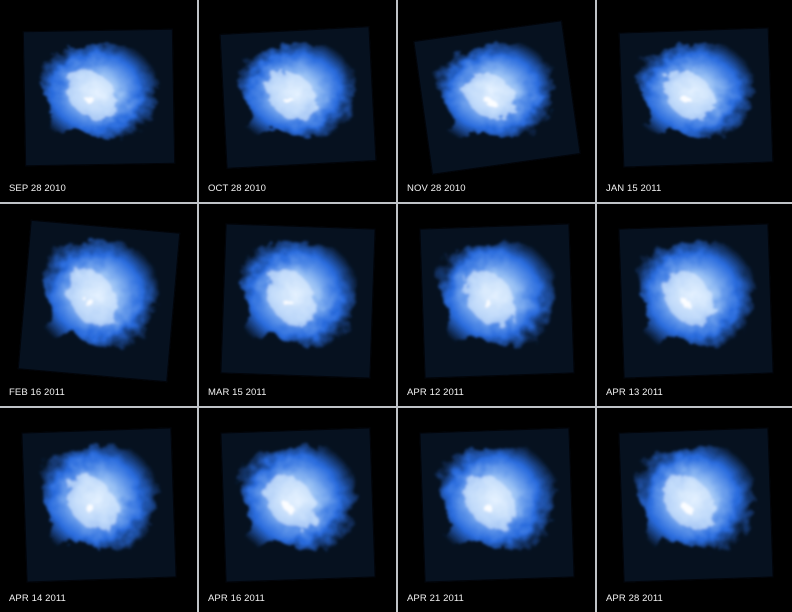 The width and height of the screenshot is (792, 612). I want to click on nebula-panel: APR 21 2011, so click(496, 510).